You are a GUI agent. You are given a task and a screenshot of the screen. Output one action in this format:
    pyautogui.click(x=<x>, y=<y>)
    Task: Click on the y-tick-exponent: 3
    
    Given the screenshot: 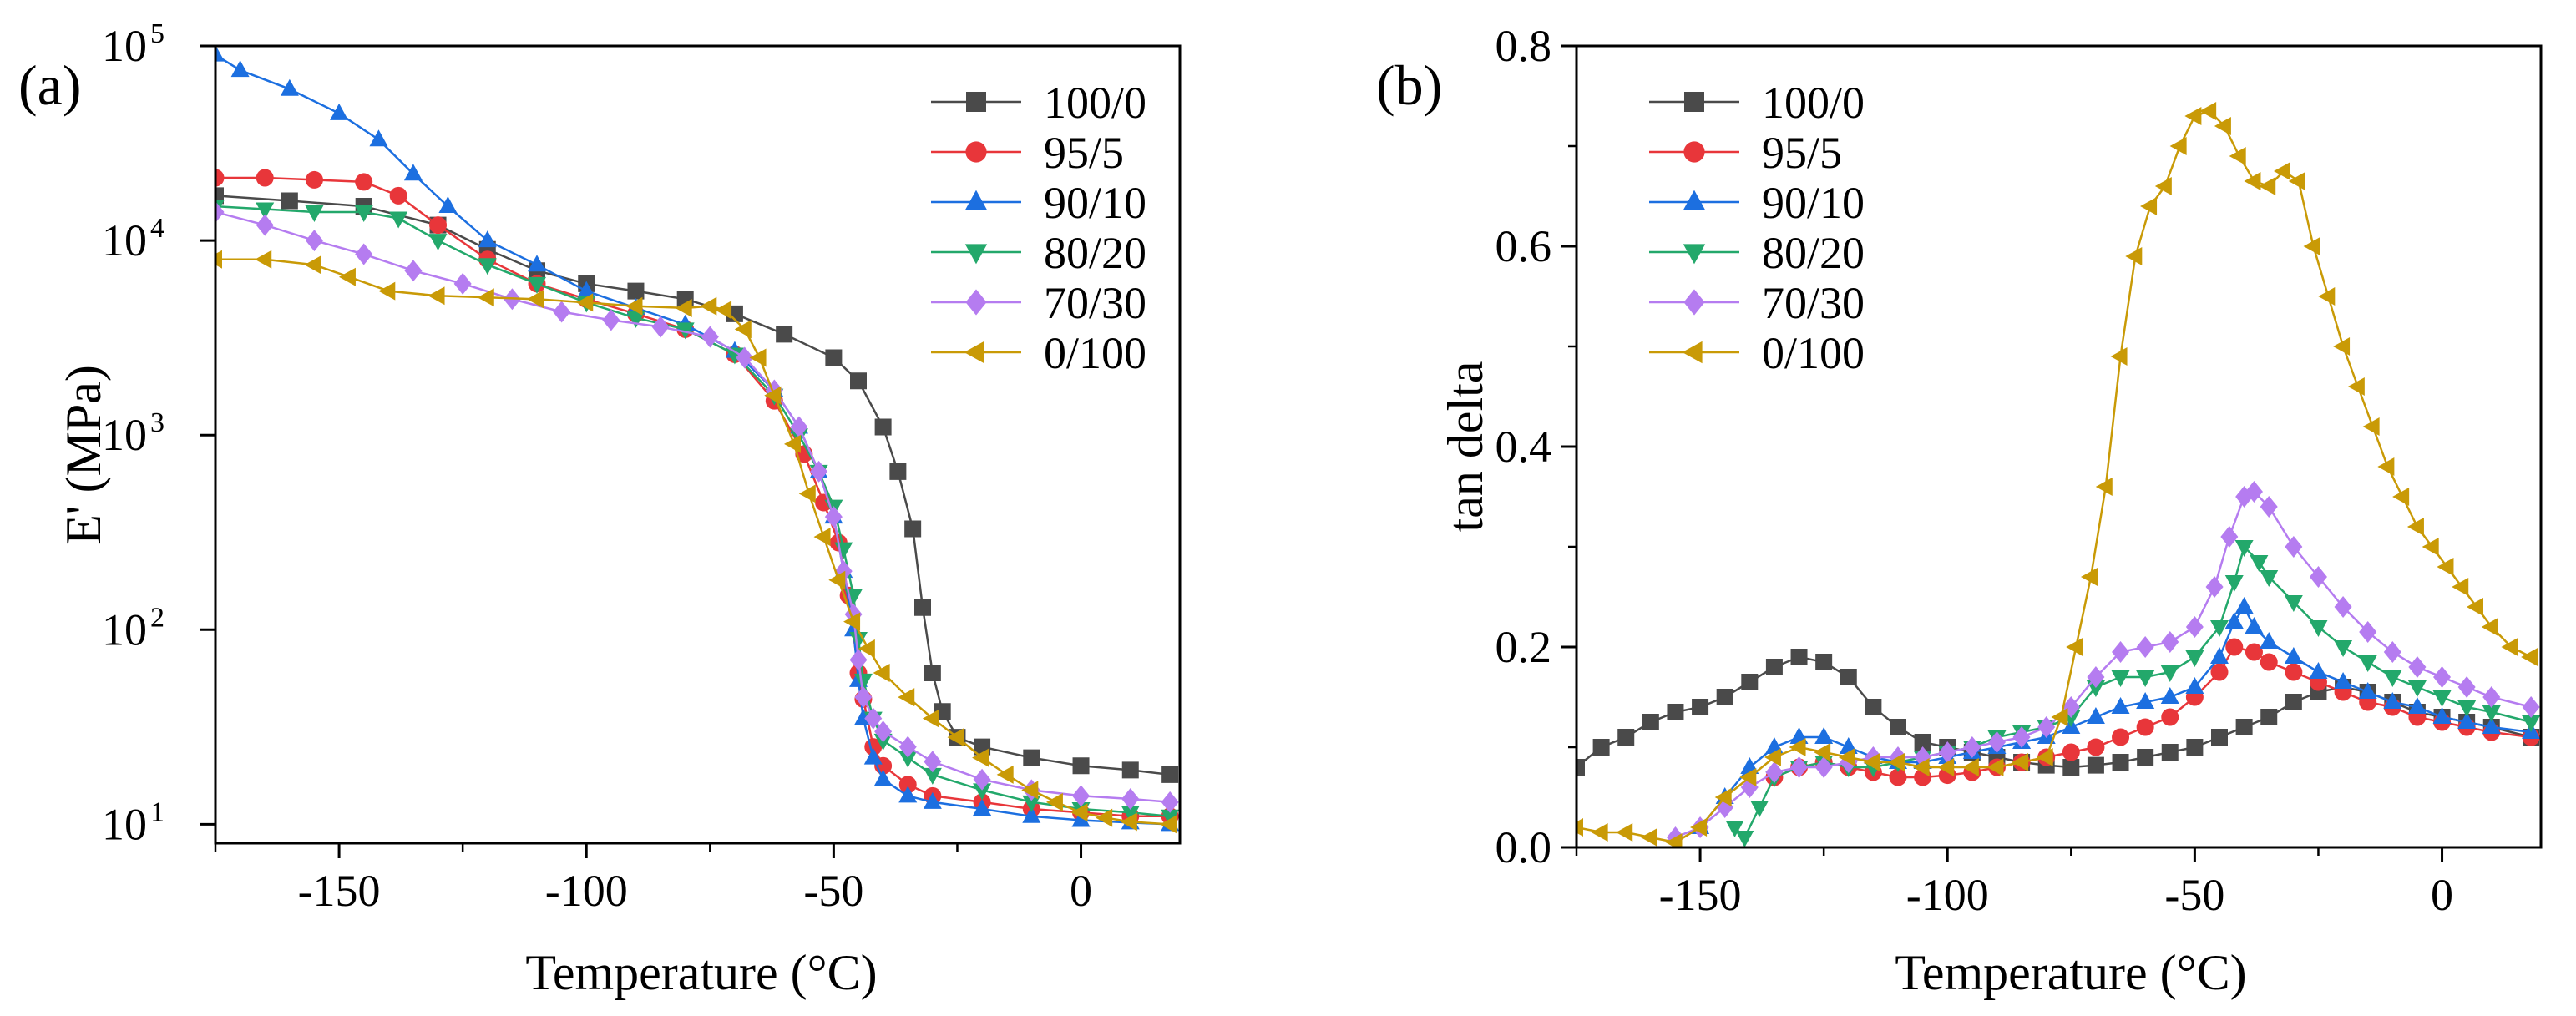 What is the action you would take?
    pyautogui.click(x=157, y=423)
    